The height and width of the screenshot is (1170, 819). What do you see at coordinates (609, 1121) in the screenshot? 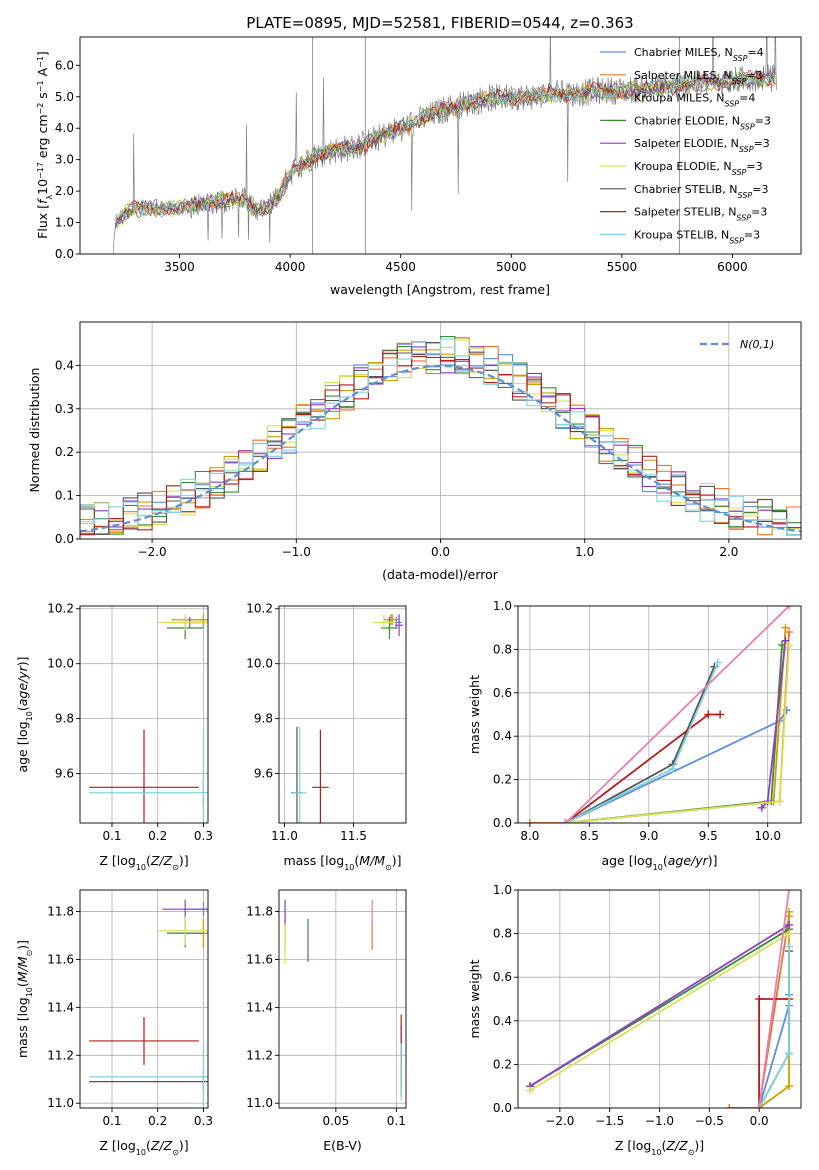
I see `x-tick-label: −1.5` at bounding box center [609, 1121].